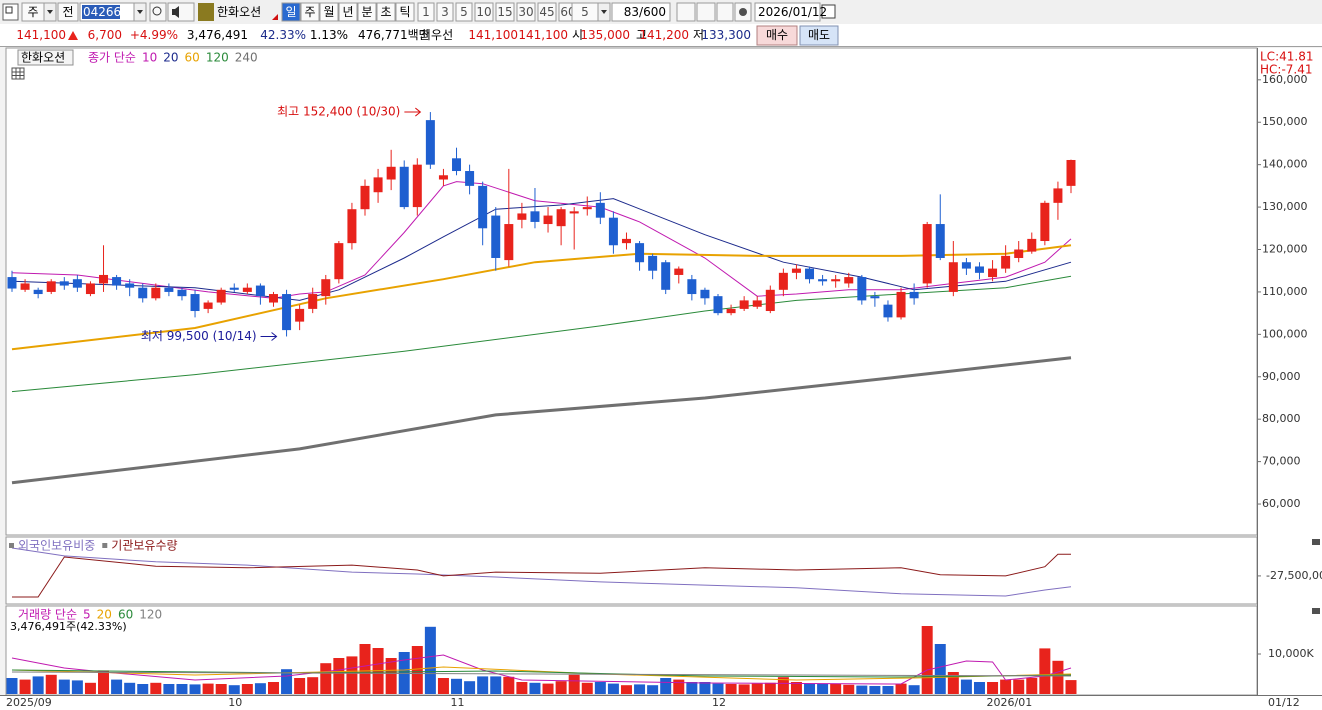 The width and height of the screenshot is (1322, 710). What do you see at coordinates (68, 12) in the screenshot?
I see `scope-button` at bounding box center [68, 12].